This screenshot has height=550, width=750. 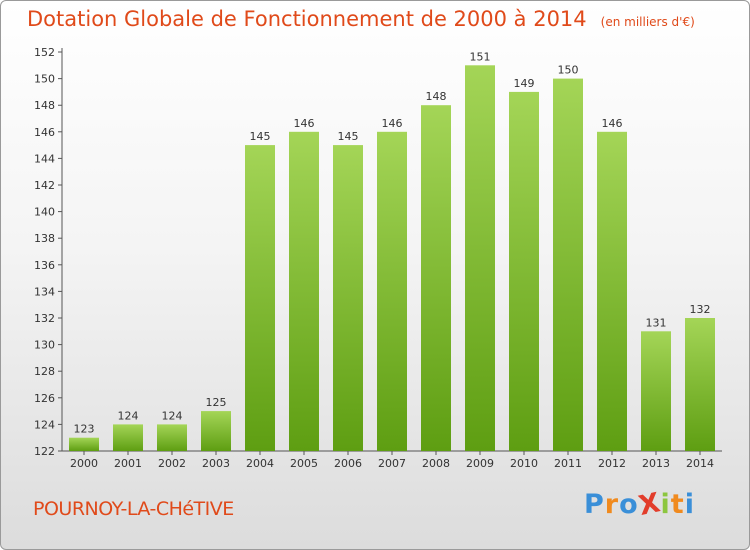 What do you see at coordinates (133, 509) in the screenshot?
I see `place-name: POURNOY-LA-CHéTIVE` at bounding box center [133, 509].